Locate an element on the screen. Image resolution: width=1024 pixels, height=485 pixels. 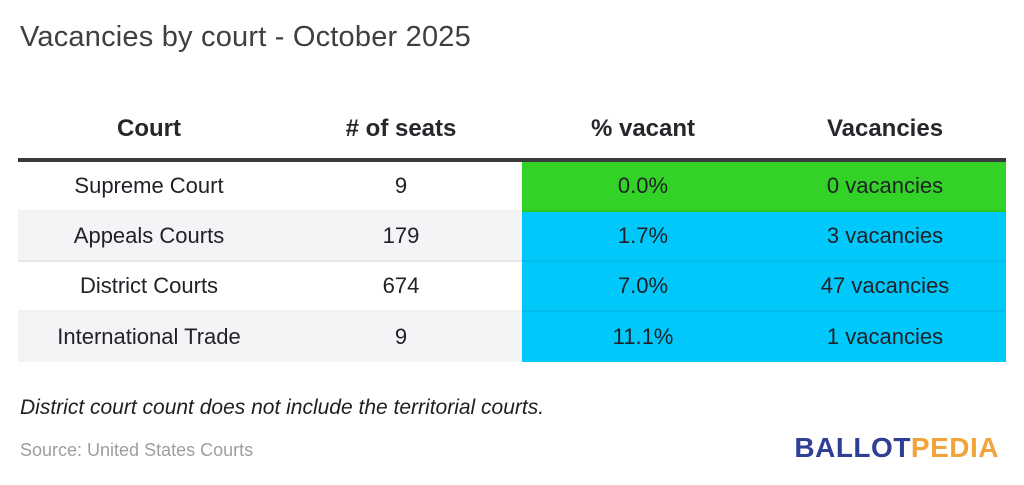
table-row-appeals-courts: Appeals Courts 179 1.7% 3 vacancies is located at coordinates (512, 237).